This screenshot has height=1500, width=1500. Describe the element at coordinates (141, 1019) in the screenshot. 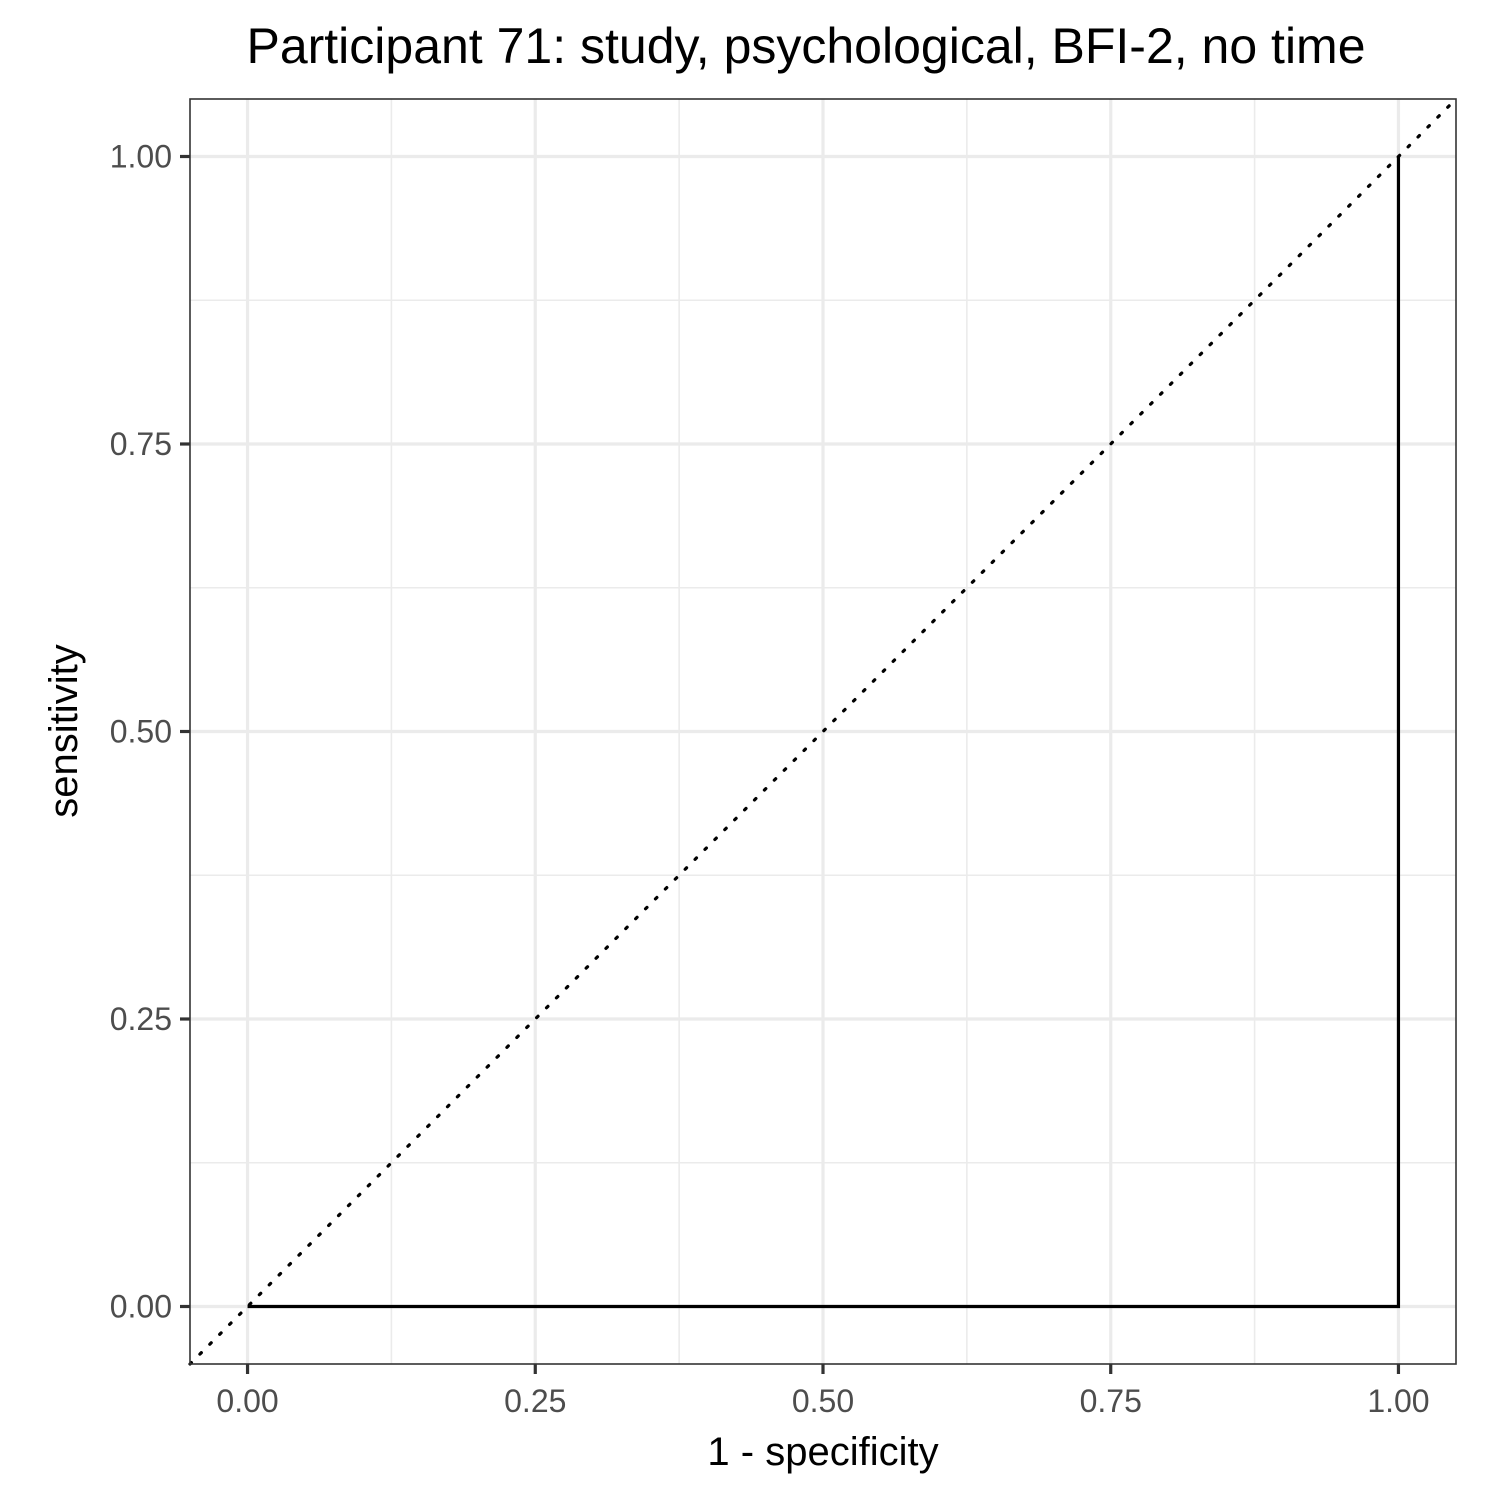

I see `y-tick-label: 0.25` at that location.